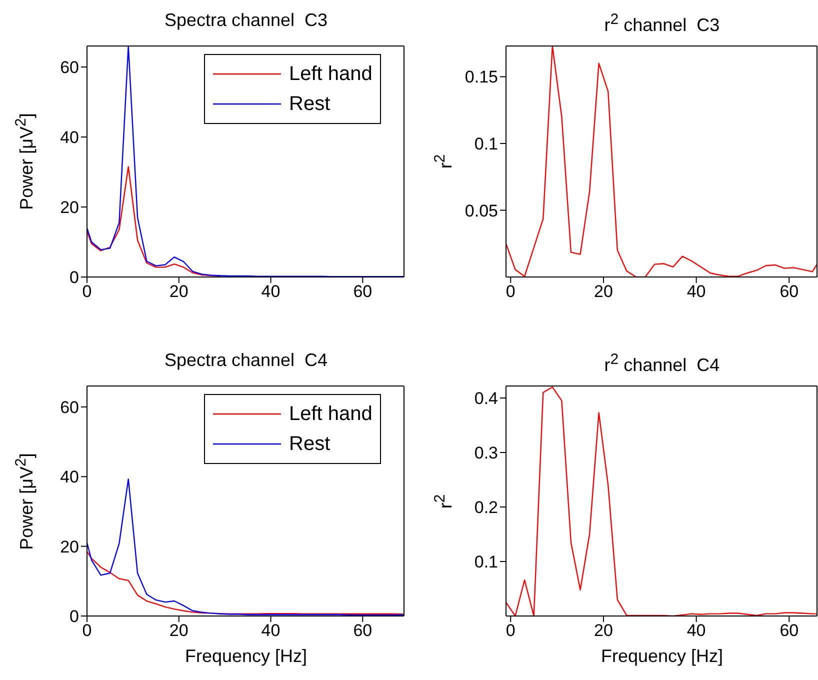 Image resolution: width=818 pixels, height=680 pixels. Describe the element at coordinates (486, 398) in the screenshot. I see `y-tick-label: 0.4` at that location.